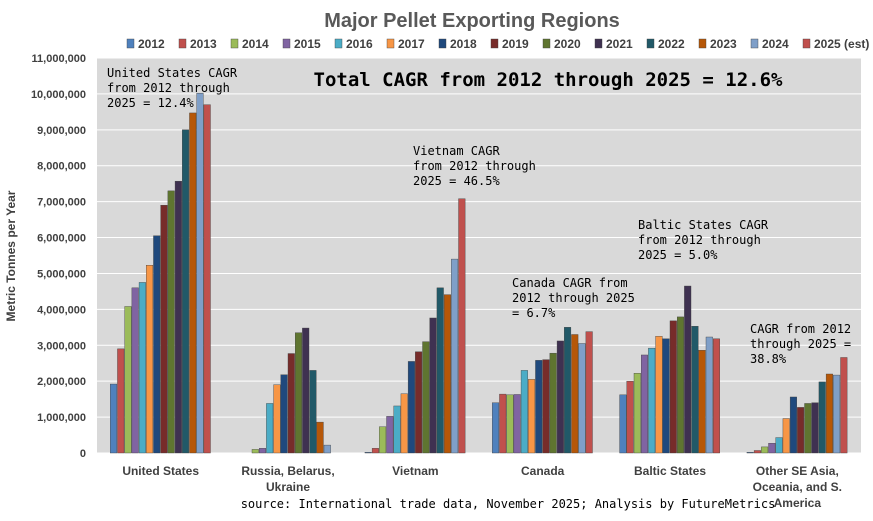 This screenshot has width=873, height=521. Describe the element at coordinates (800, 329) in the screenshot. I see `cagr-annotation-line: CAGR from 2012` at that location.